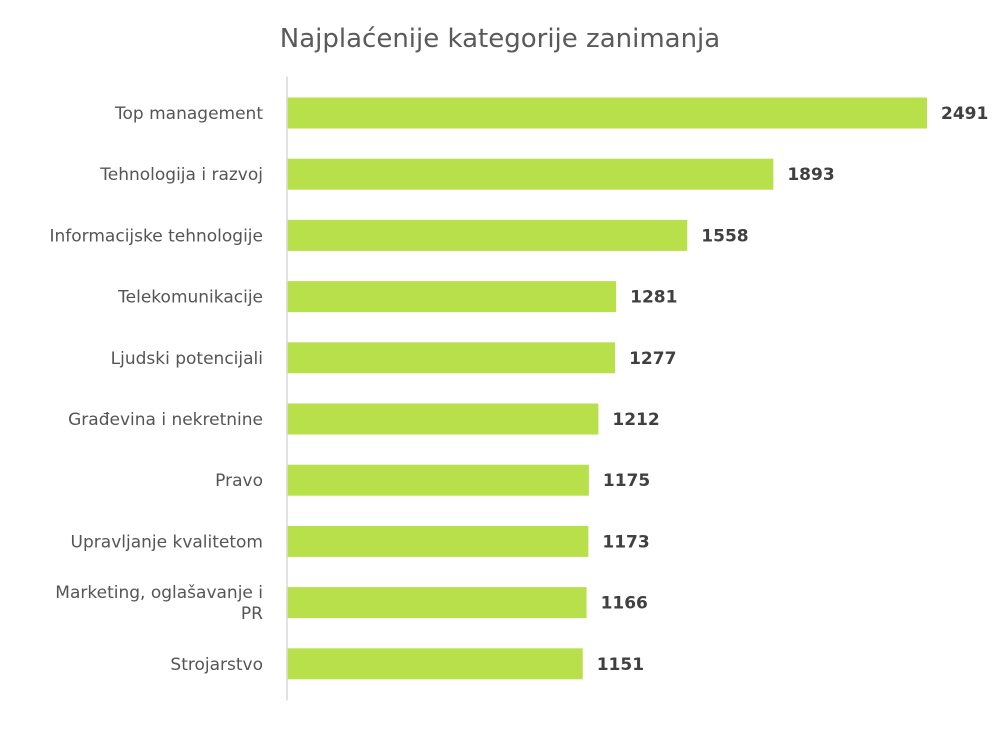 This screenshot has height=736, width=1000. What do you see at coordinates (652, 359) in the screenshot?
I see `value-label-4: 1277` at bounding box center [652, 359].